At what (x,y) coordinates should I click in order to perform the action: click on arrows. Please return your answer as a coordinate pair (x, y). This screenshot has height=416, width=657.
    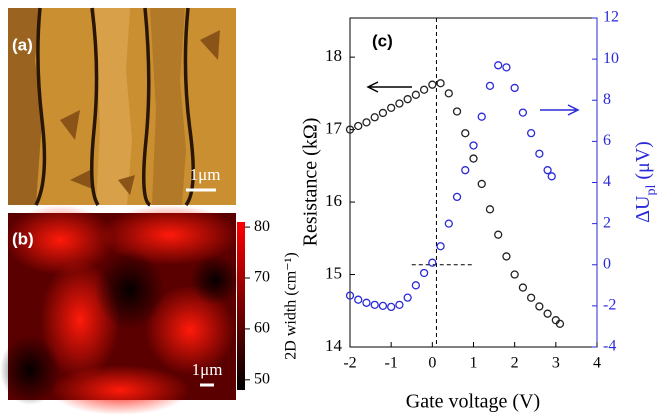
    Looking at the image, I should click on (473, 98).